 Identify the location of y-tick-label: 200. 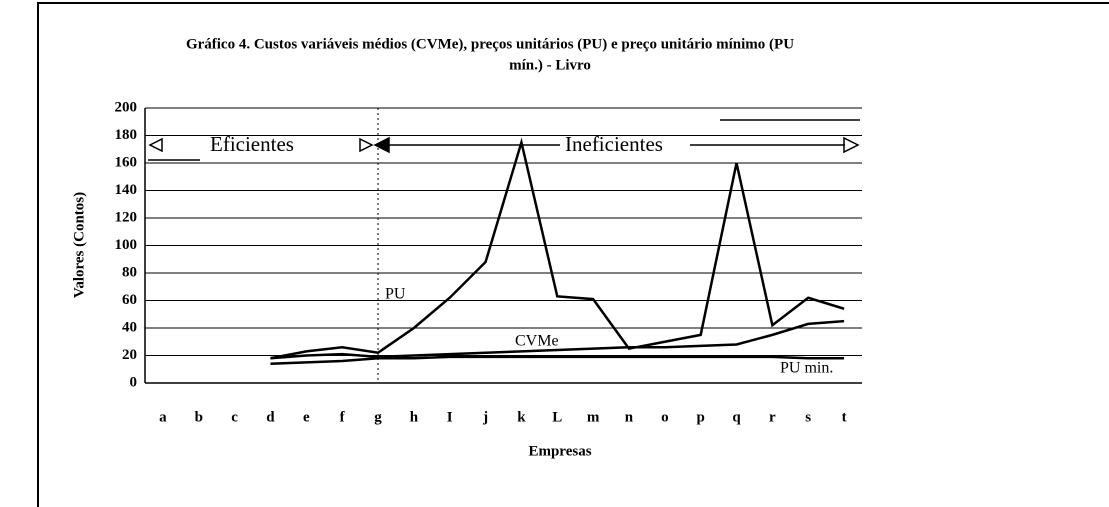
(126, 107).